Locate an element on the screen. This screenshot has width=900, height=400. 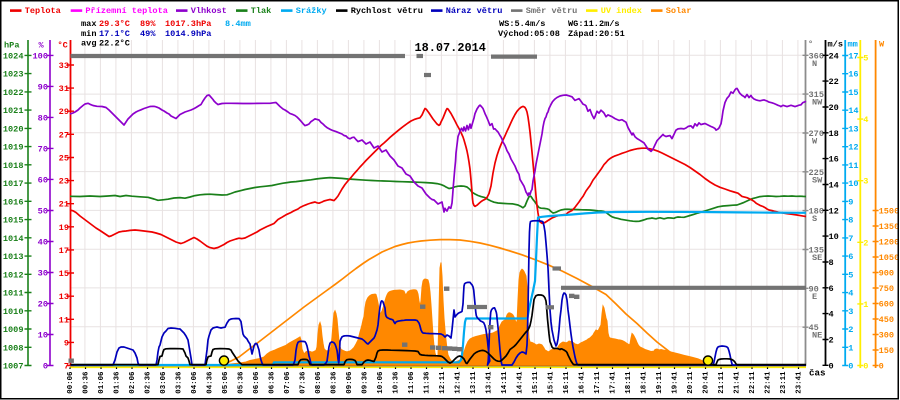
svg-text: 14:11 is located at coordinates (505, 382).